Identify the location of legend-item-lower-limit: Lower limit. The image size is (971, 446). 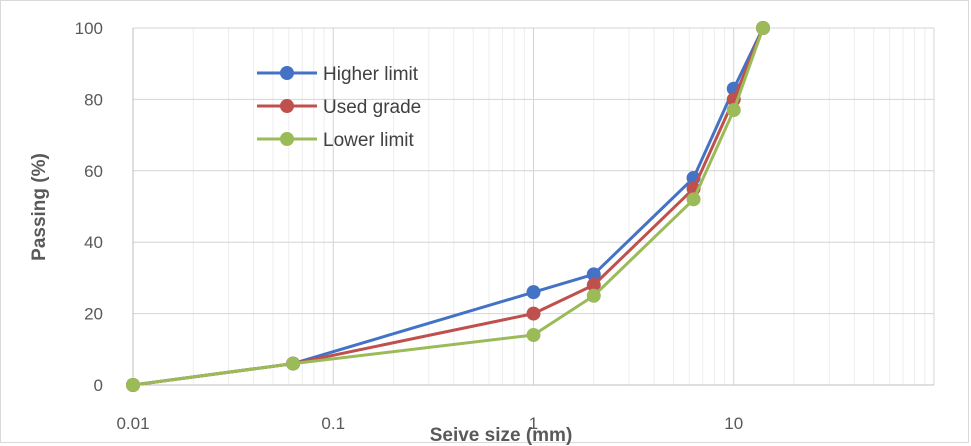
(336, 140).